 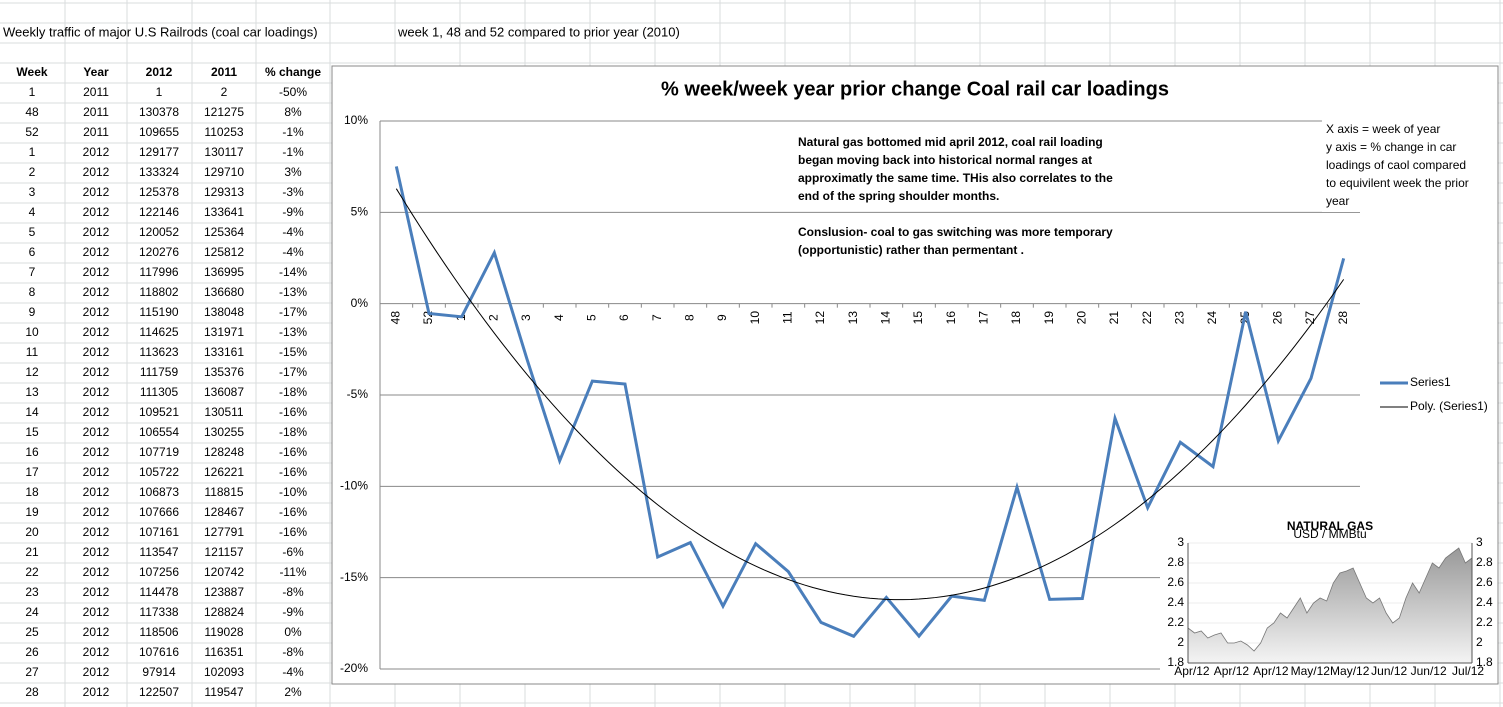 I want to click on cell: 26, so click(x=32, y=652).